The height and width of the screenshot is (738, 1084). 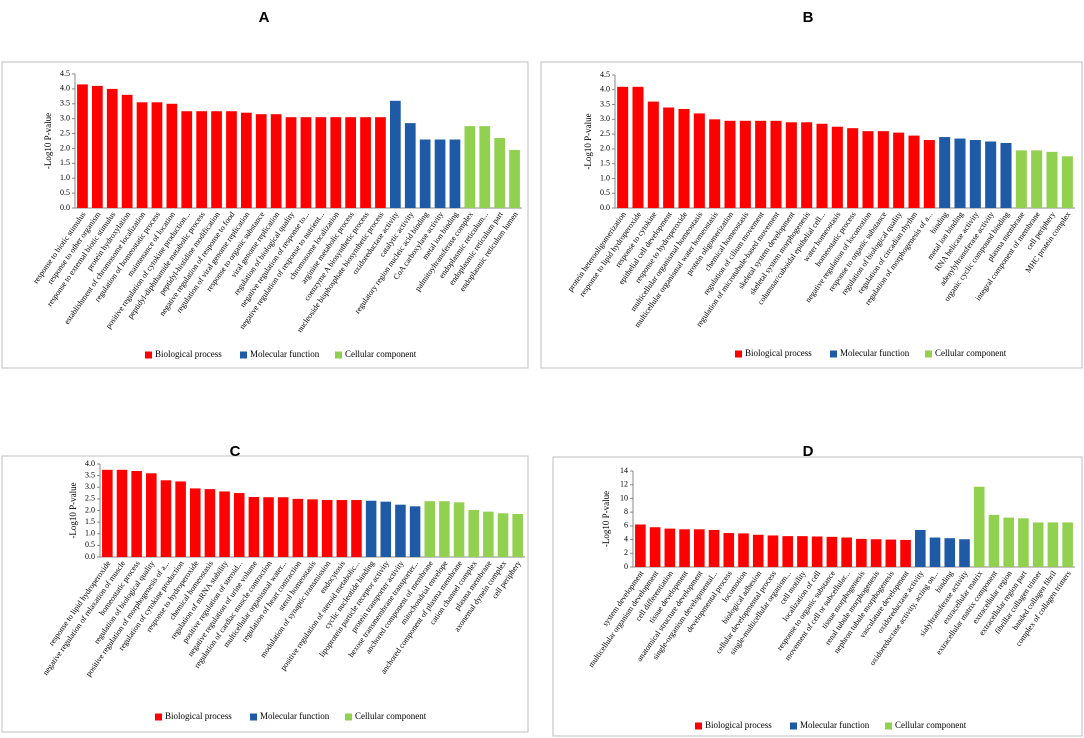 I want to click on y-tick-label: 2.5, so click(x=65, y=132).